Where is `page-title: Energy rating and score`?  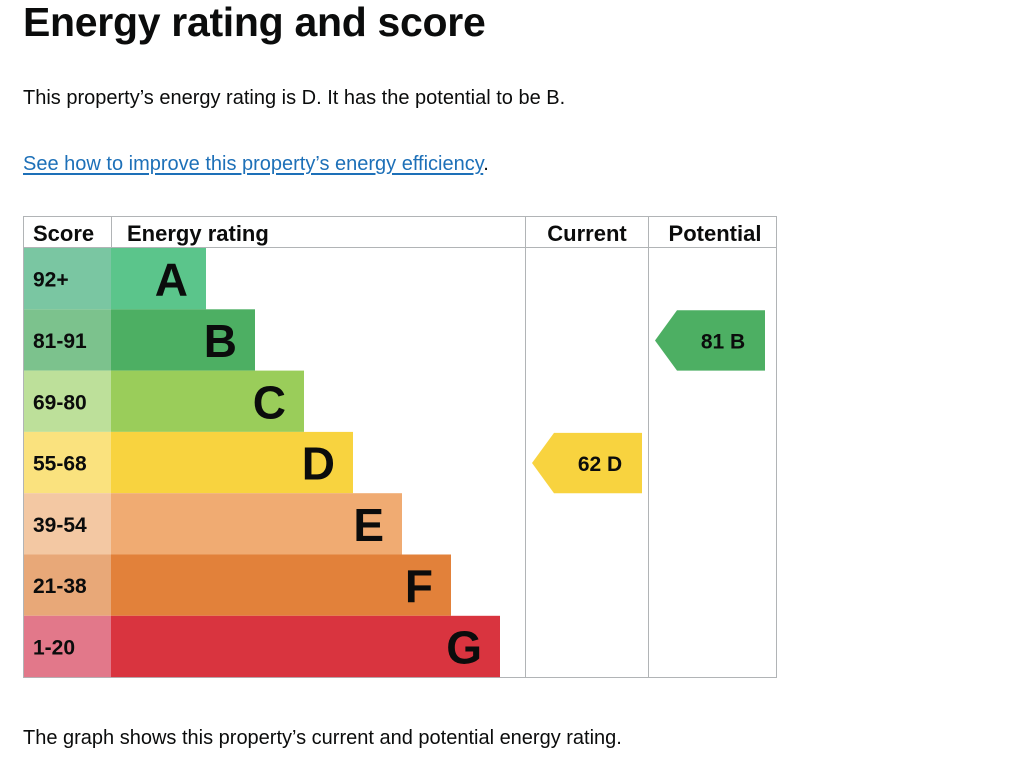
page-title: Energy rating and score is located at coordinates (254, 22).